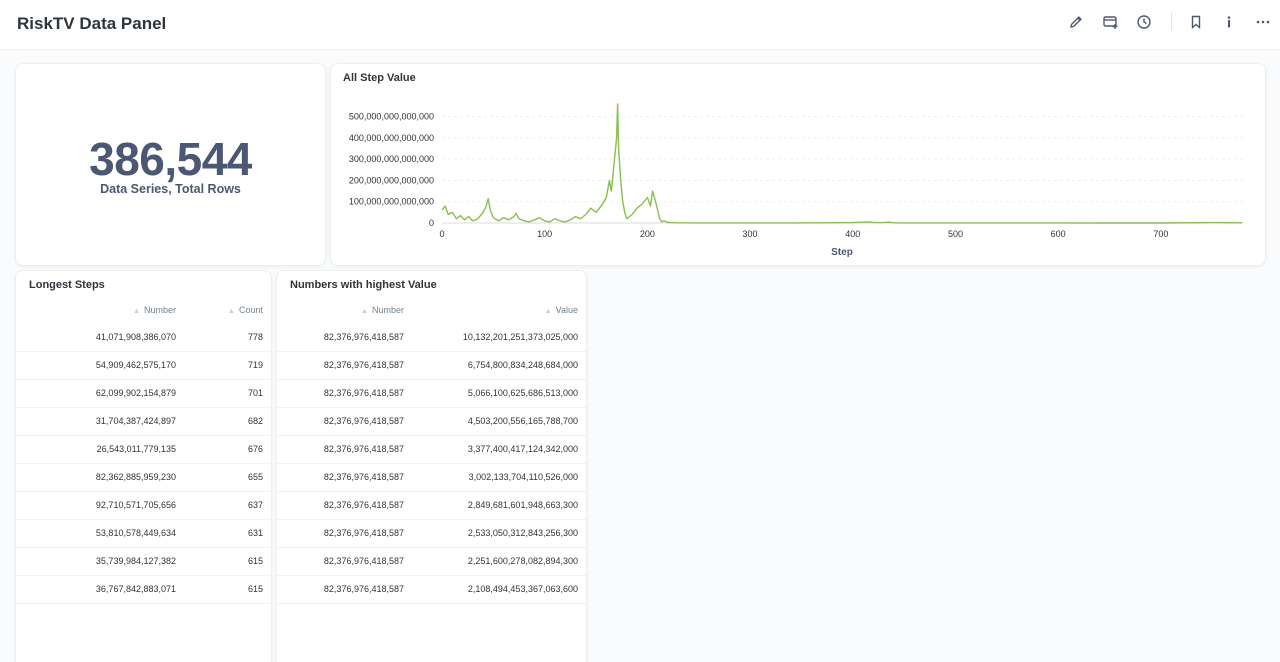 This screenshot has width=1280, height=662. I want to click on bookmark-icon, so click(1196, 22).